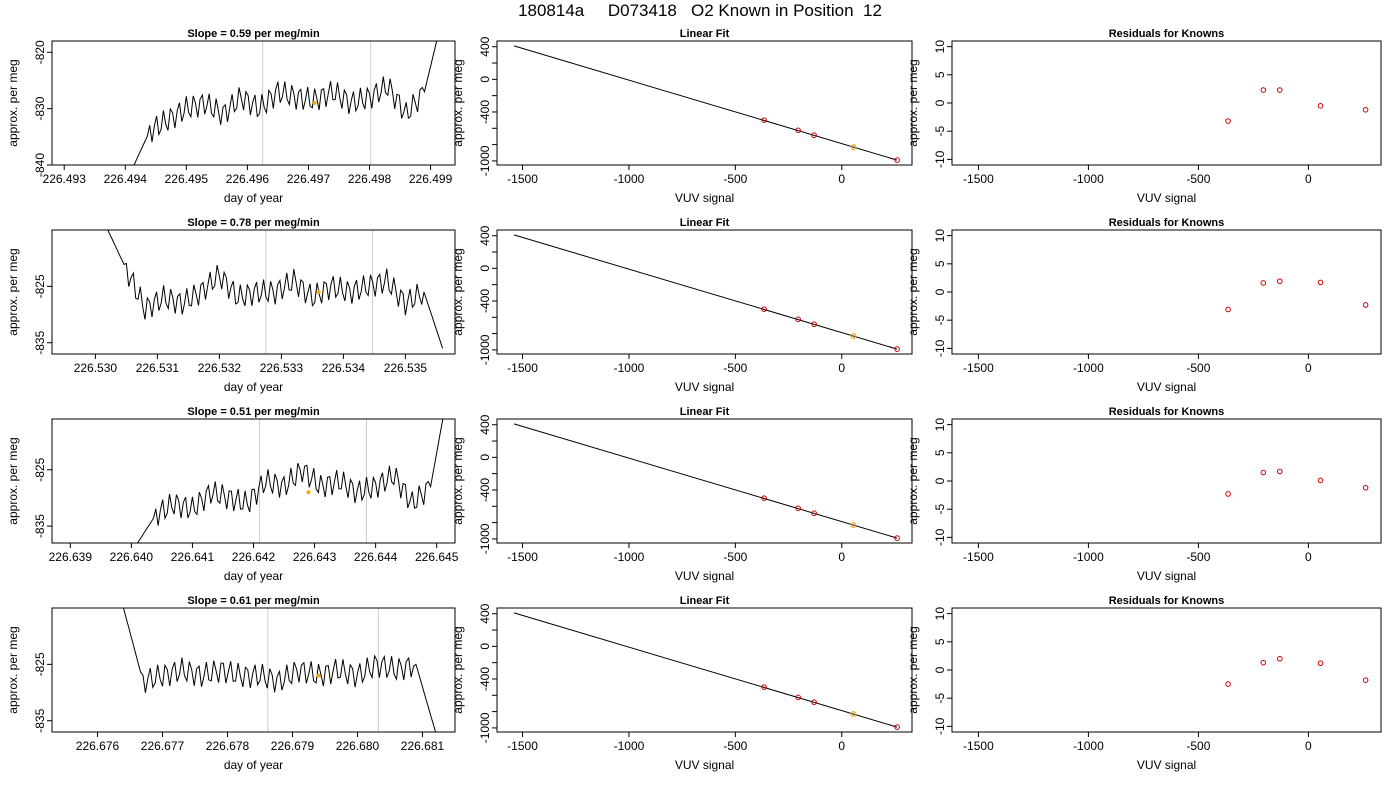 This screenshot has height=800, width=1400. I want to click on x-tick-label: 226.681, so click(423, 746).